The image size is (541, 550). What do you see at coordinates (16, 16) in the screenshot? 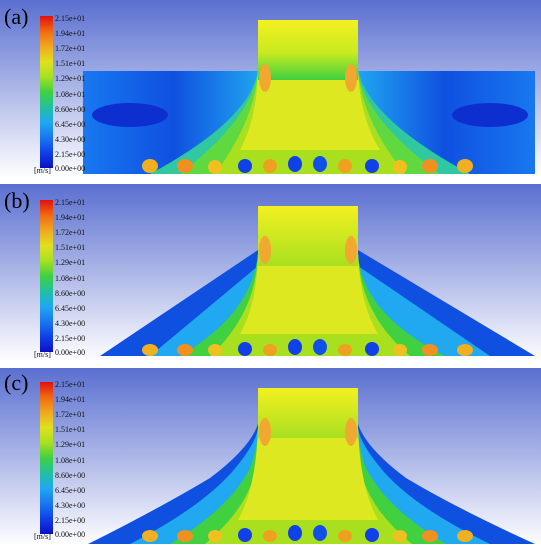
I see `panel-label: (a)` at bounding box center [16, 16].